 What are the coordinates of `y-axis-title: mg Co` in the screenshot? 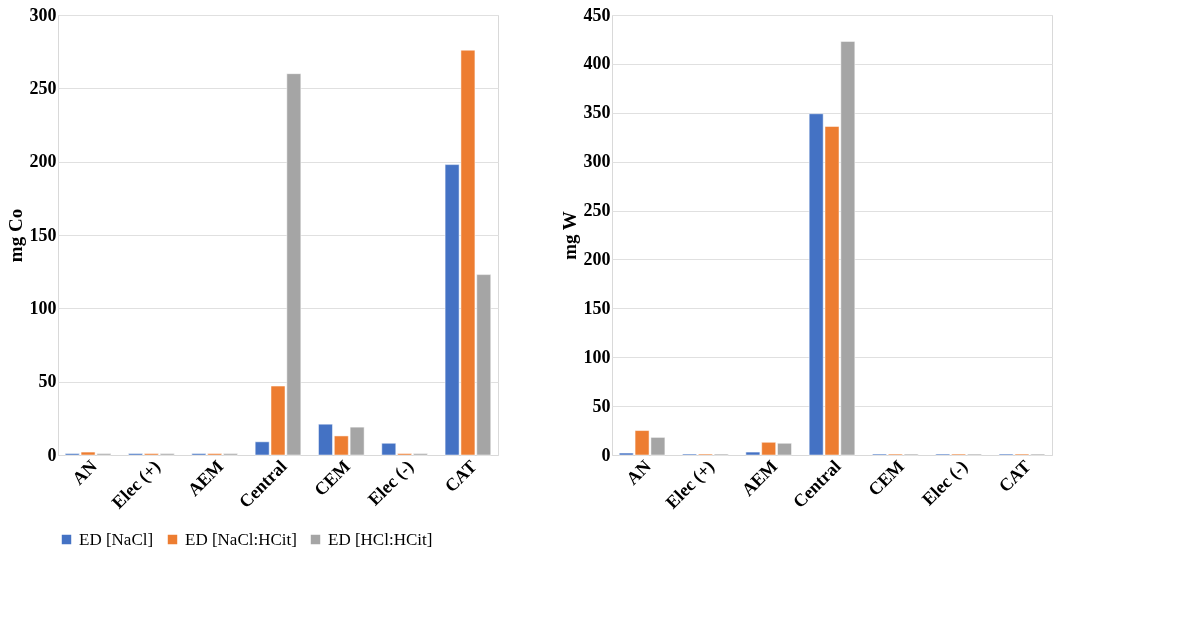 It's located at (15, 235).